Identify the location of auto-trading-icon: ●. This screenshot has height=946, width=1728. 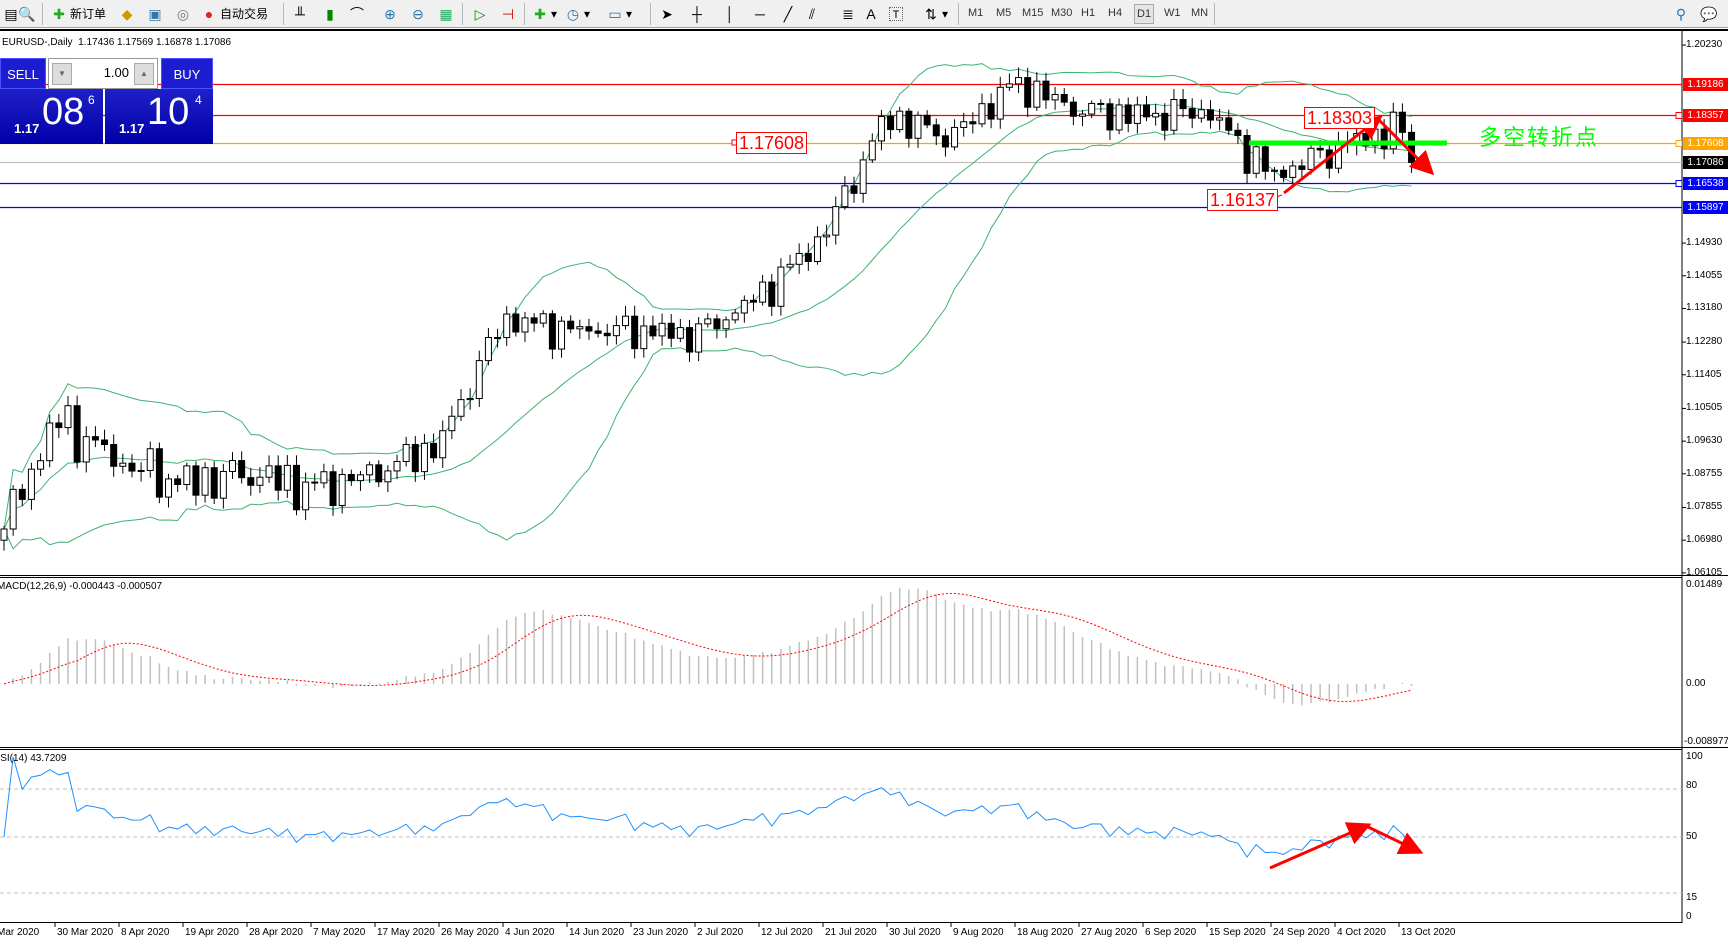
(209, 14).